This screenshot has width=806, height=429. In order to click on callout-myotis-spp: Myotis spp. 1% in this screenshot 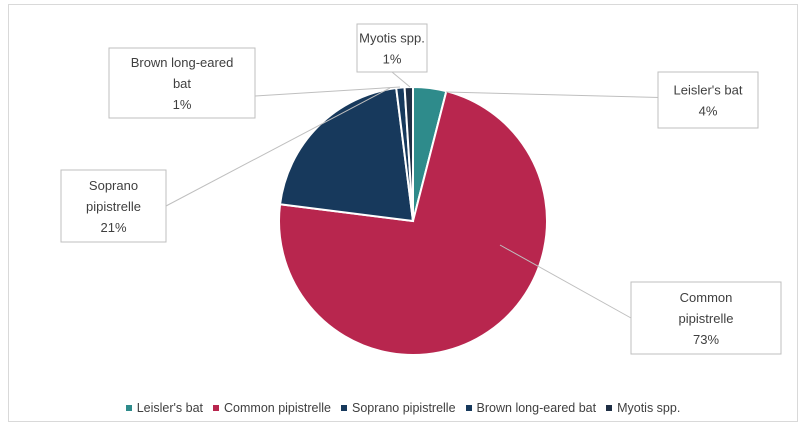, I will do `click(392, 48)`.